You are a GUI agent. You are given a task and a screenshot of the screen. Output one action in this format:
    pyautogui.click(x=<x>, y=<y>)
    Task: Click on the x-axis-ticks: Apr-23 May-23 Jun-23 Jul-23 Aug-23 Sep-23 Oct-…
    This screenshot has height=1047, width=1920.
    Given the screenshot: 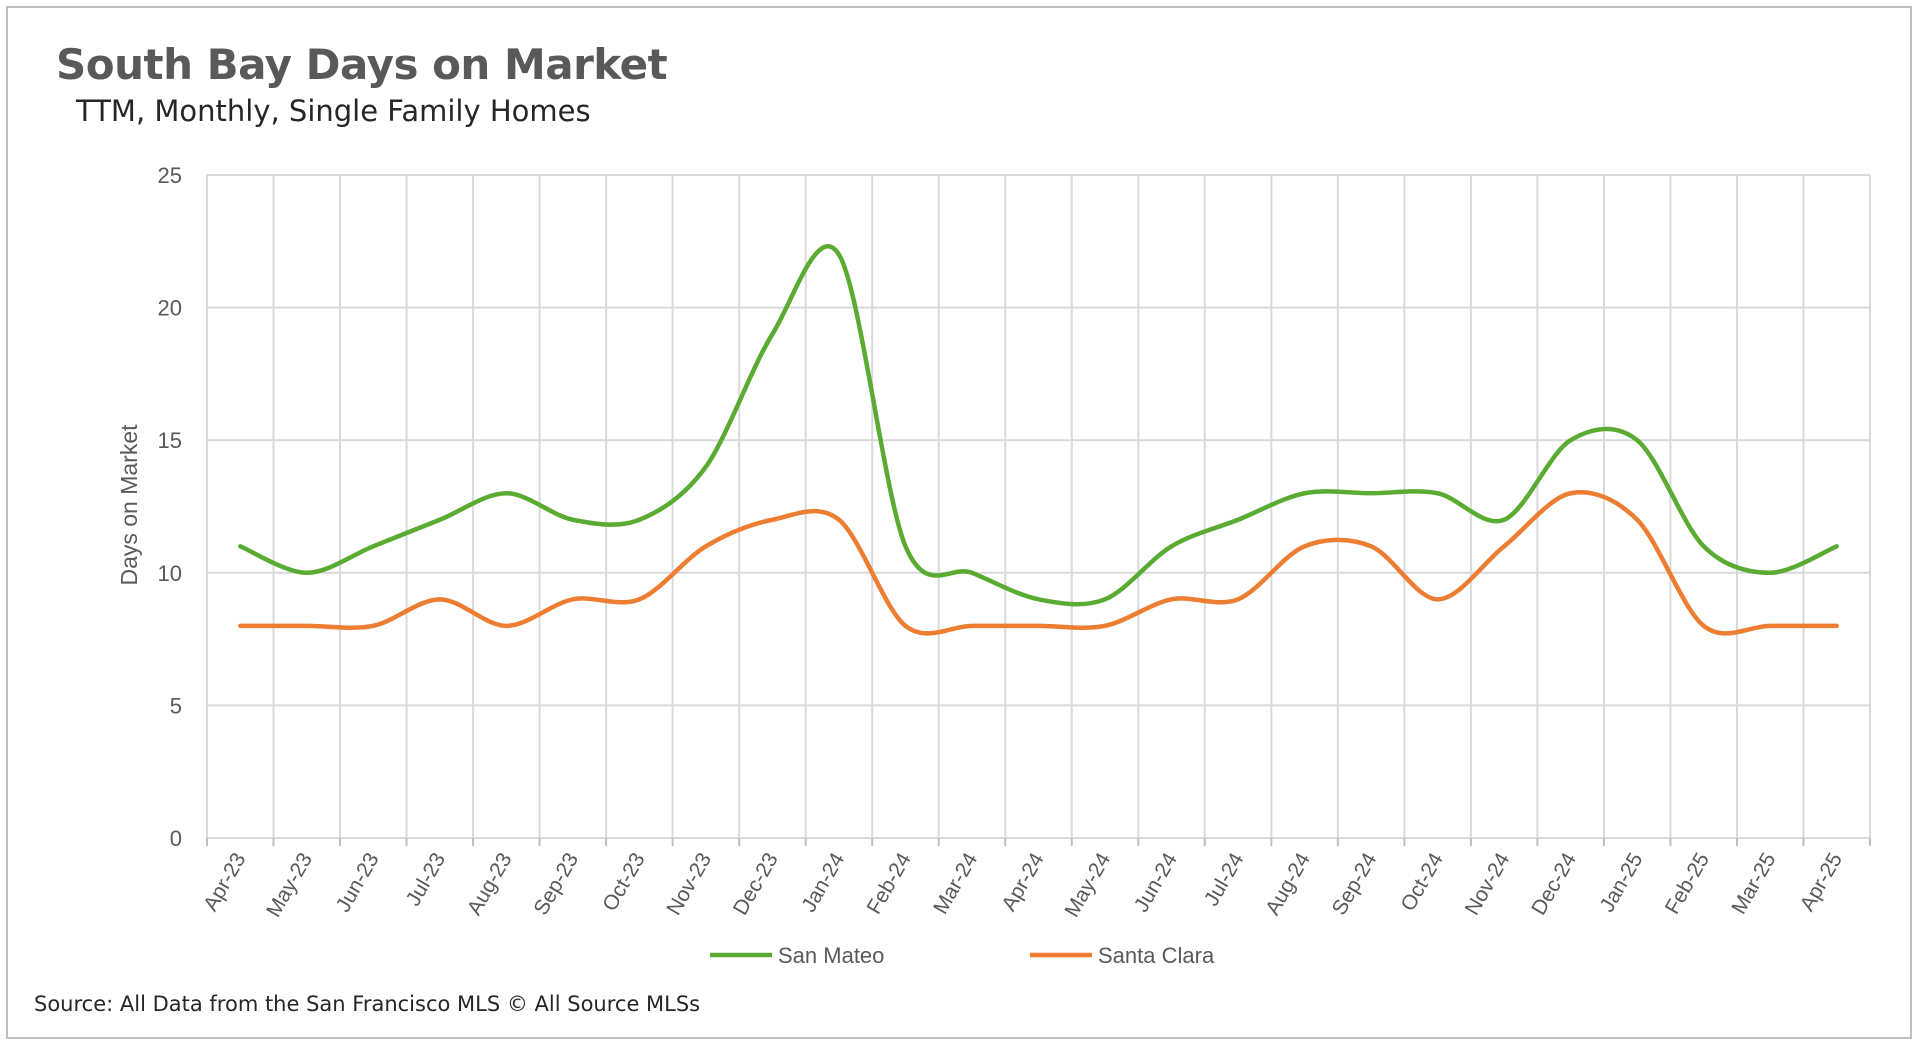 What is the action you would take?
    pyautogui.click(x=1023, y=885)
    